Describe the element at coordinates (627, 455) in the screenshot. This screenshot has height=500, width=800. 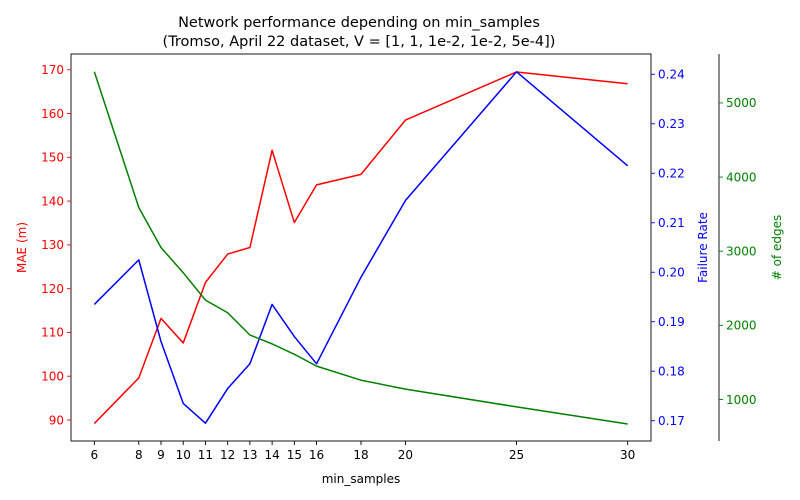
I see `x-tick-label: 30` at that location.